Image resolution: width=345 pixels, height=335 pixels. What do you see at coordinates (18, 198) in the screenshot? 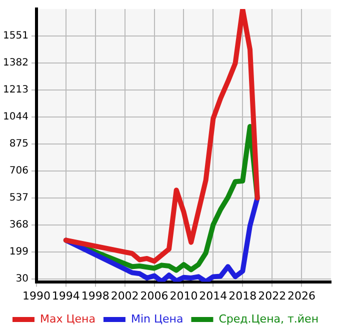
I see `y-tick-label: 537` at bounding box center [18, 198].